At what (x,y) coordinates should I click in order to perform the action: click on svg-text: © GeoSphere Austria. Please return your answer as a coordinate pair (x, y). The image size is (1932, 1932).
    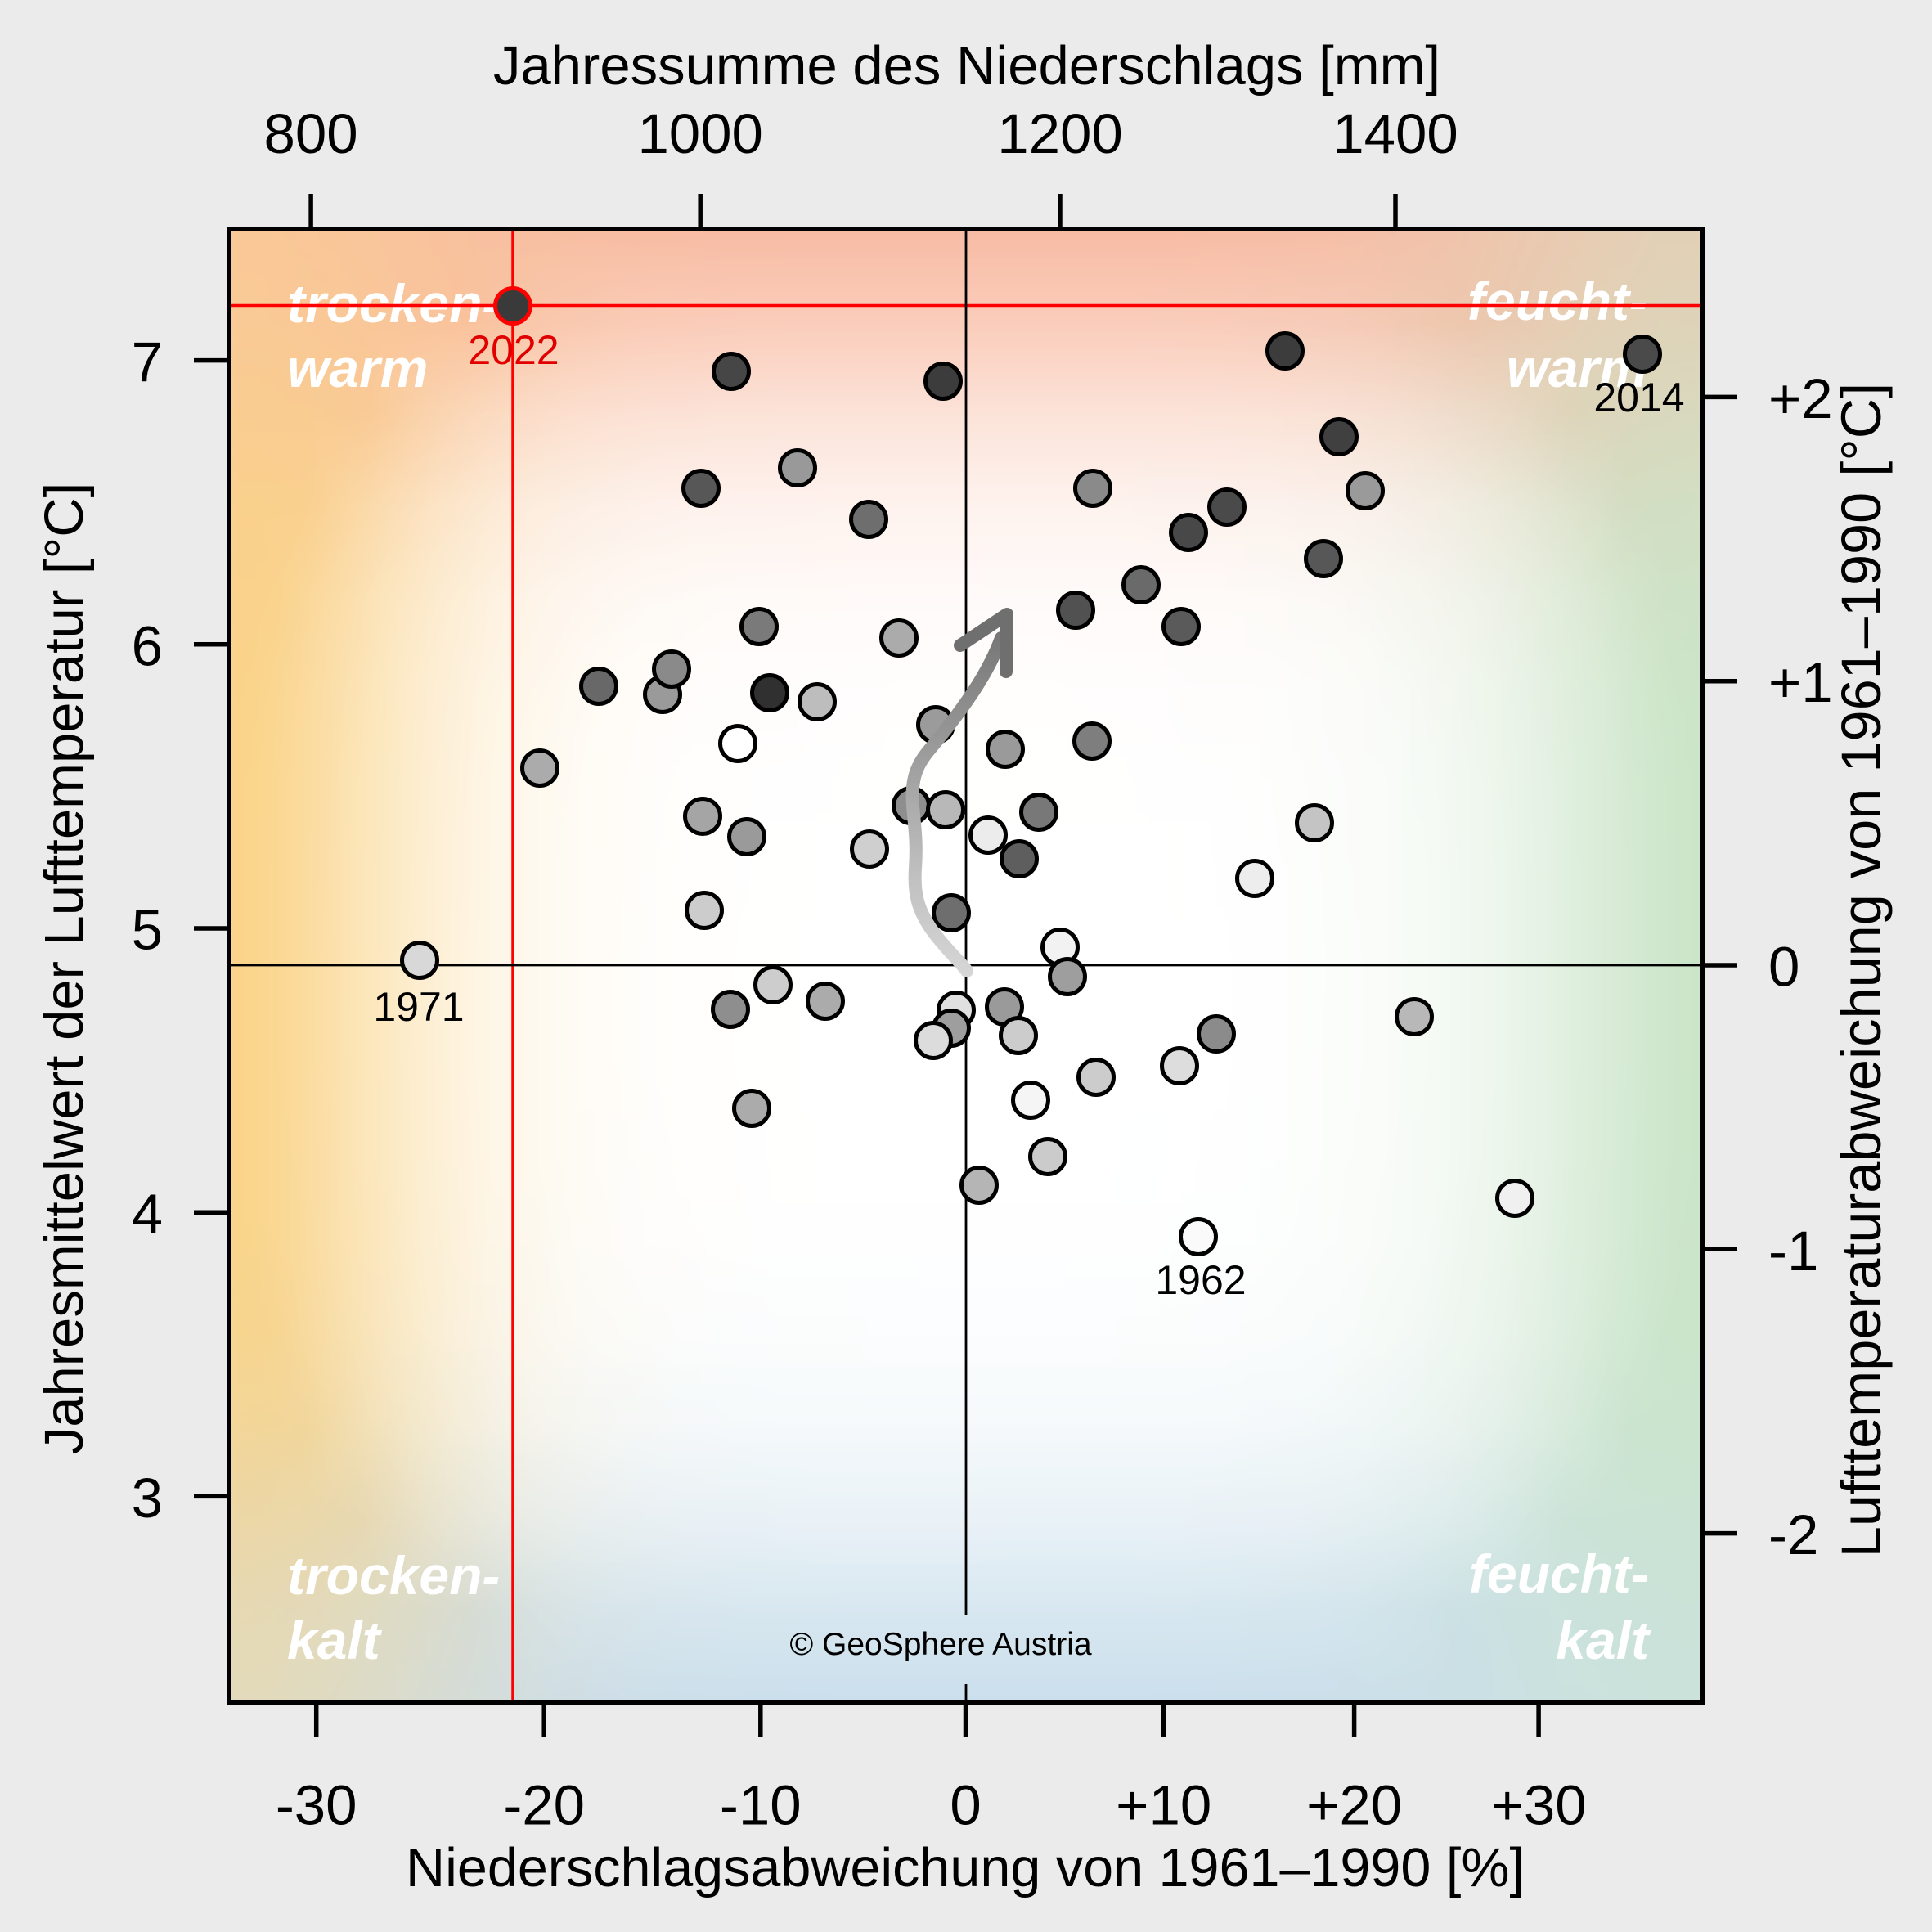
    Looking at the image, I should click on (940, 1644).